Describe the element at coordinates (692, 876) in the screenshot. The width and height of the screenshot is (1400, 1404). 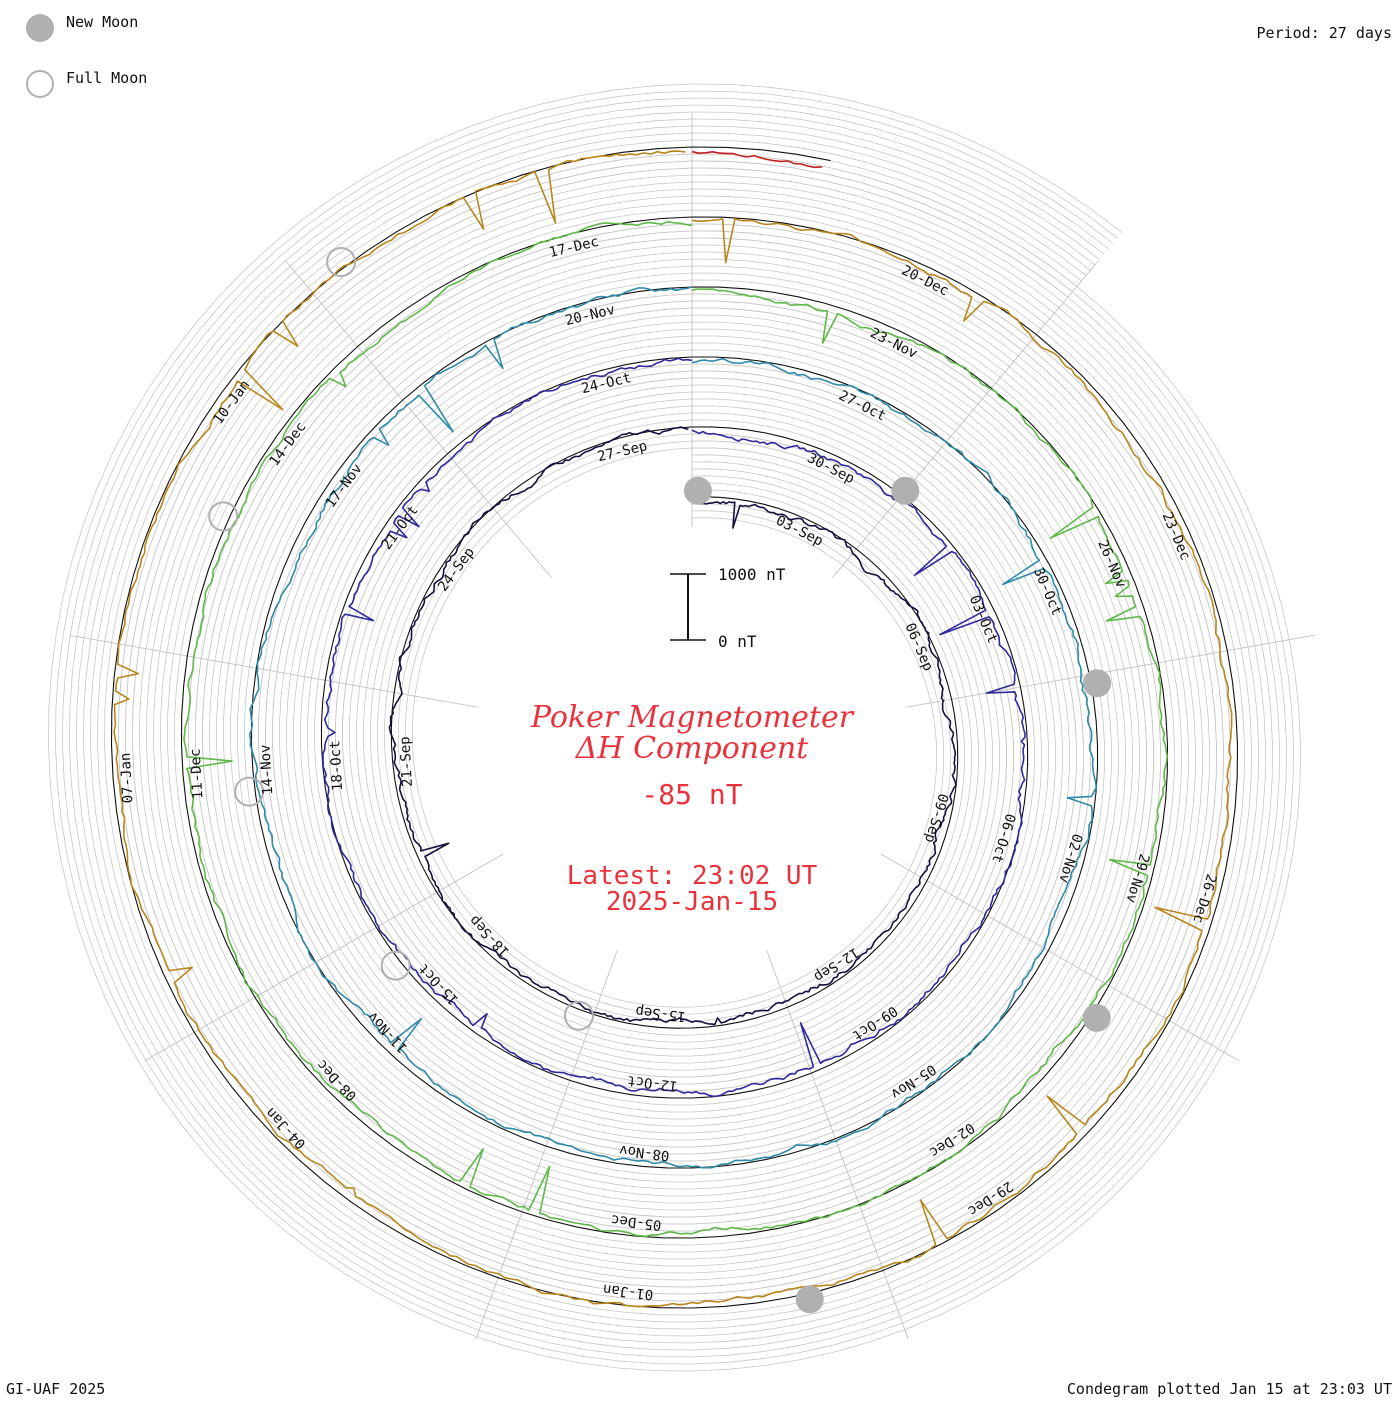
I see `latest-time: Latest: 23:02 UT` at that location.